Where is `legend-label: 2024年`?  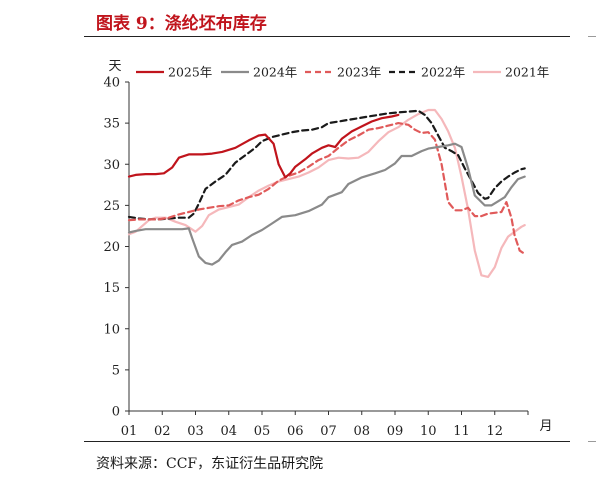
legend-label: 2024年 is located at coordinates (275, 72).